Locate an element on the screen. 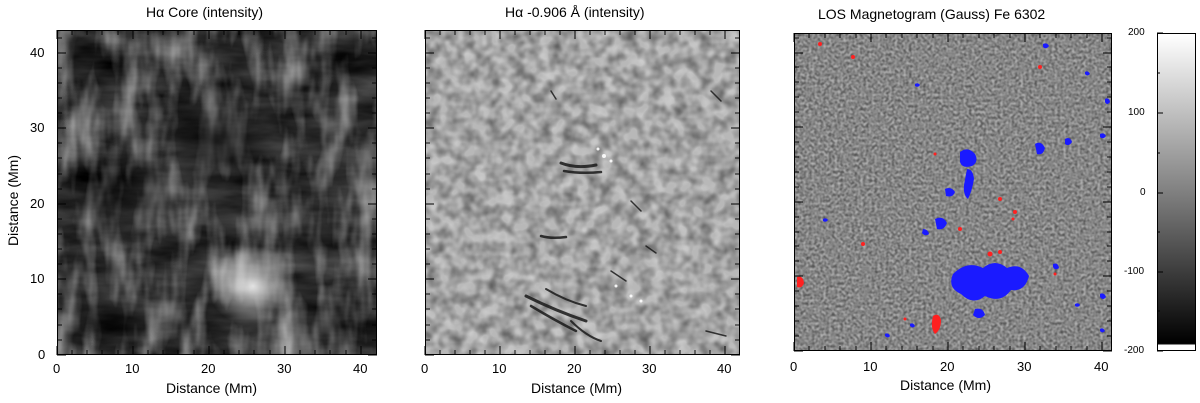  panel-3-title: LOS Magnetogram (Gauss) Fe 6302 is located at coordinates (932, 14).